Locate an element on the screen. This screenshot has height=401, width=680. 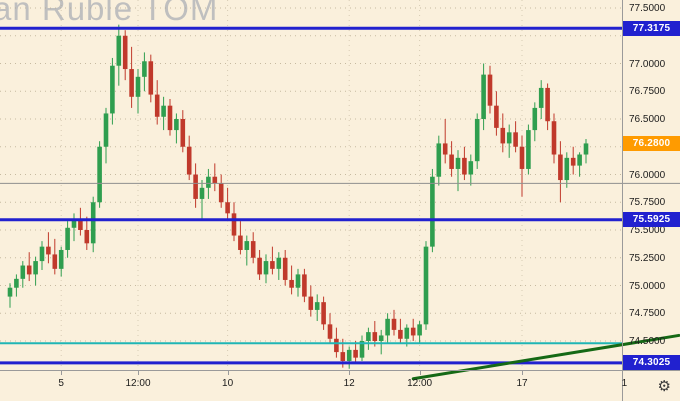
price-level-badge: 77.3175 is located at coordinates (651, 28).